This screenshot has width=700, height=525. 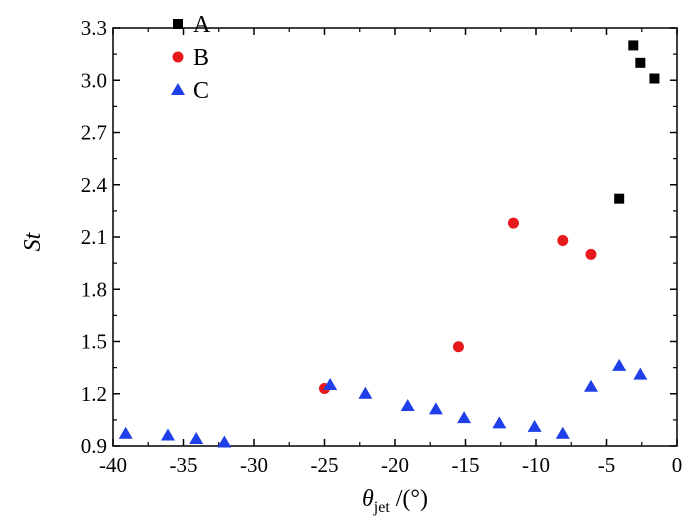 I want to click on legend-marker-b, so click(x=178, y=57).